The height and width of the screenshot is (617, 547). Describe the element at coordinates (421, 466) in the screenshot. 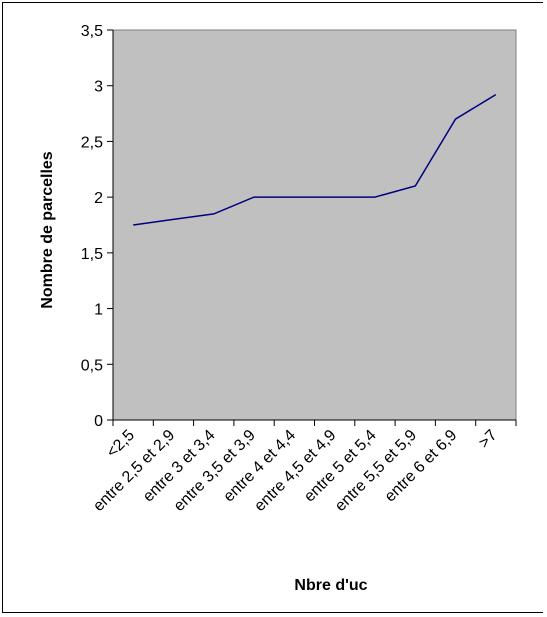

I see `x-tick-label: entre 6 et 6,9` at that location.